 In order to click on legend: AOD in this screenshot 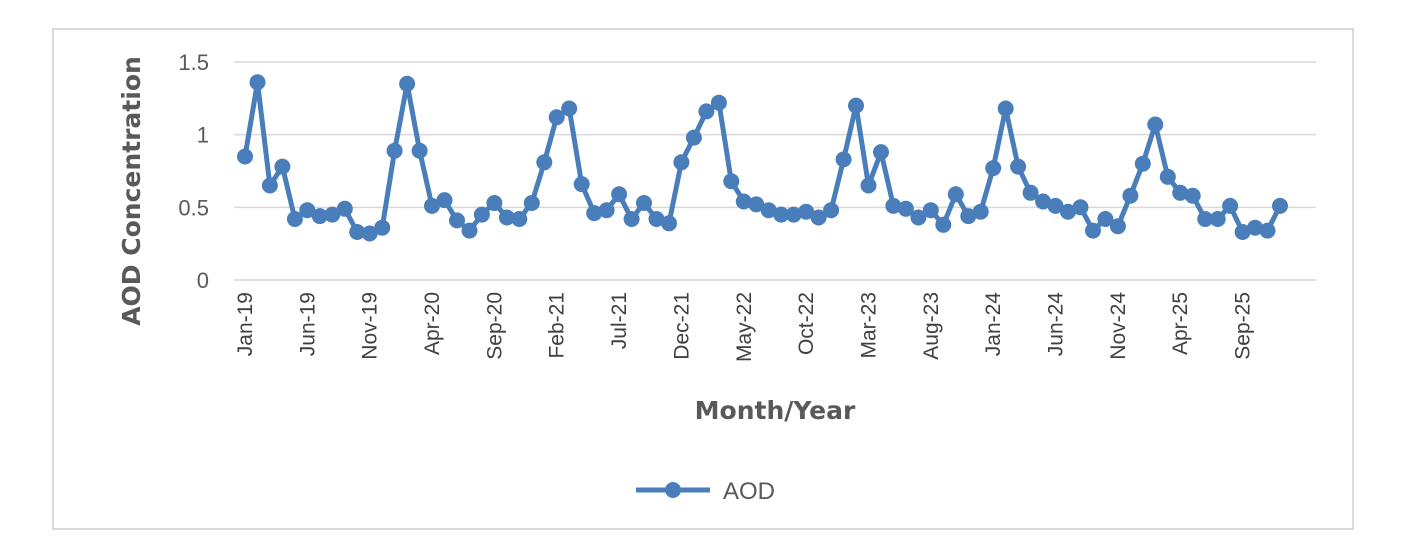, I will do `click(705, 491)`.